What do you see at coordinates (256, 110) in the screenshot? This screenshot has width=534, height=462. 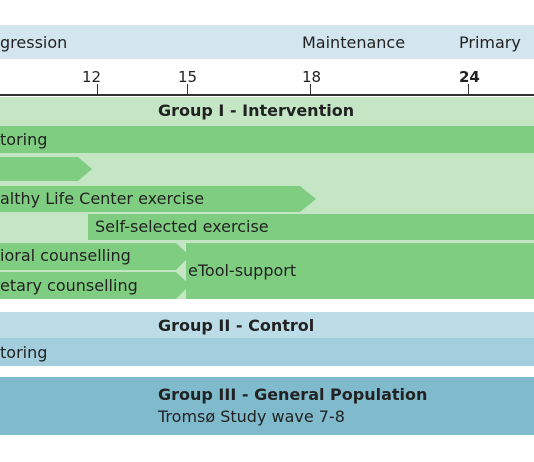 I see `group1-title: Group I - Intervention` at bounding box center [256, 110].